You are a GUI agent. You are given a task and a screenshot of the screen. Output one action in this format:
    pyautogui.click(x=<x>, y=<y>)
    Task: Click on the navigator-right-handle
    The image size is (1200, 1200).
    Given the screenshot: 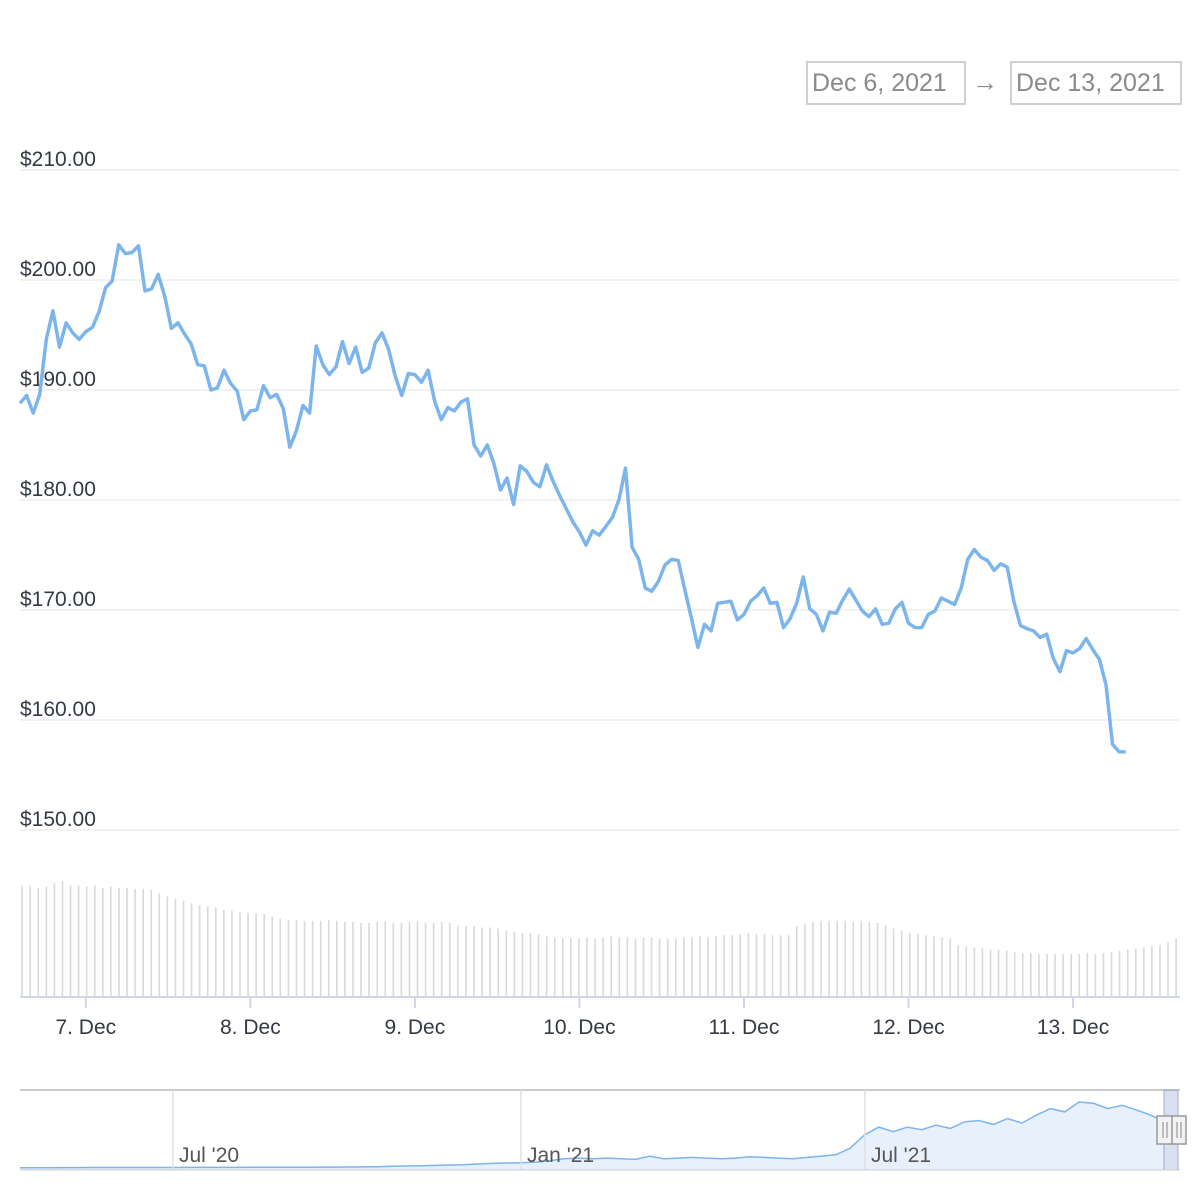 What is the action you would take?
    pyautogui.click(x=1179, y=1130)
    